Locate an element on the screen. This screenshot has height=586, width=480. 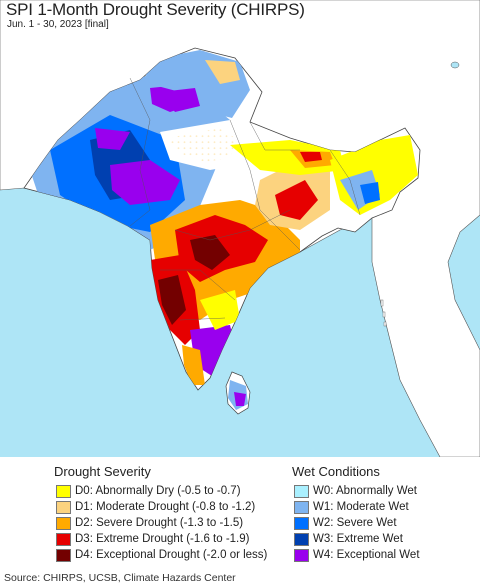
legend-label: W2: Severe Wet is located at coordinates (355, 523).